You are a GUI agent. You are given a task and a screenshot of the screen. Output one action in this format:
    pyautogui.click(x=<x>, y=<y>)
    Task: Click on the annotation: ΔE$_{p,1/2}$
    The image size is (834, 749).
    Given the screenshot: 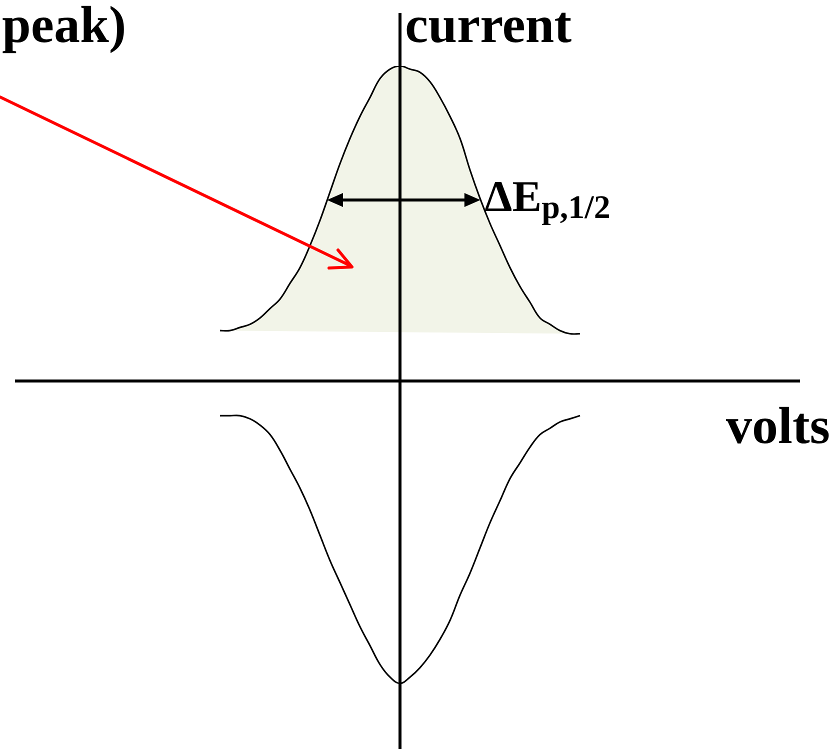 What is the action you would take?
    pyautogui.click(x=547, y=199)
    